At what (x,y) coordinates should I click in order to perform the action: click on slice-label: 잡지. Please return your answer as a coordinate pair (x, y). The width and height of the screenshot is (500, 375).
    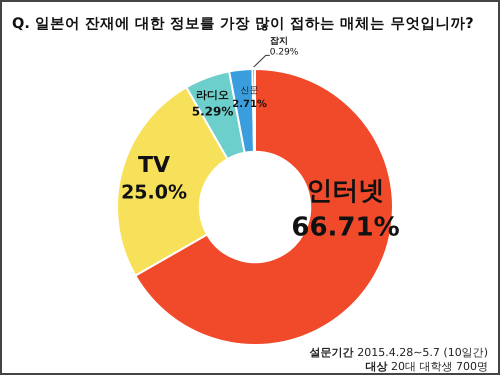
    Looking at the image, I should click on (279, 41).